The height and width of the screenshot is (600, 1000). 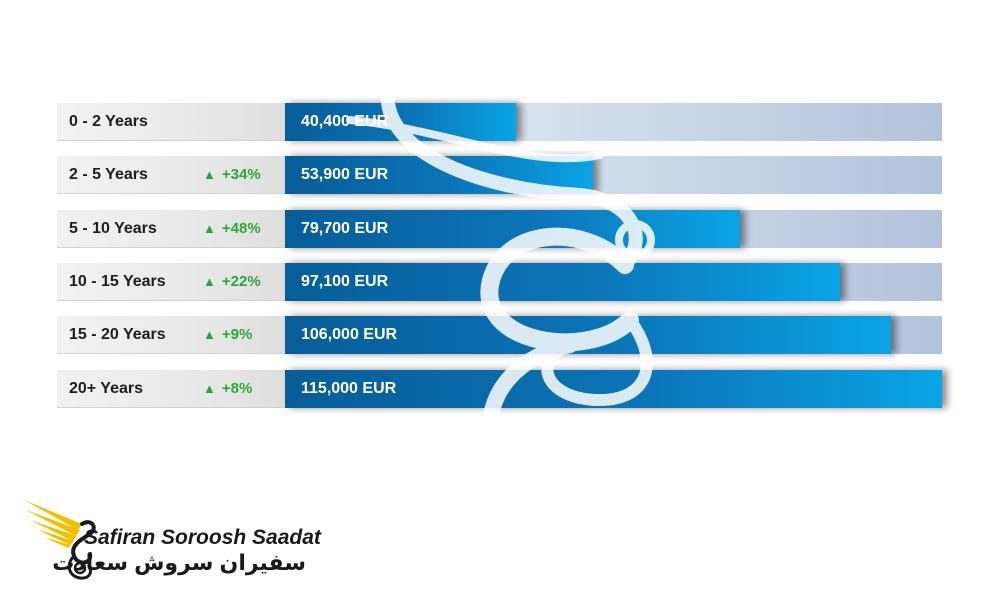 I want to click on category-label: 10 - 15 Years, so click(x=117, y=281).